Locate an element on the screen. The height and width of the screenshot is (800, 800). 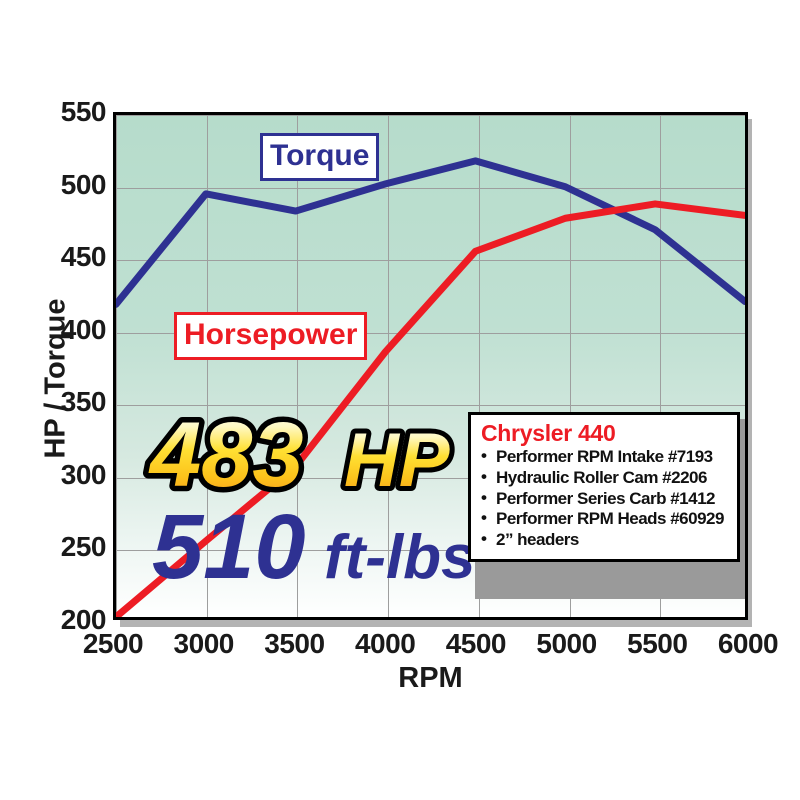
x-tick-label: 3000 is located at coordinates (204, 643).